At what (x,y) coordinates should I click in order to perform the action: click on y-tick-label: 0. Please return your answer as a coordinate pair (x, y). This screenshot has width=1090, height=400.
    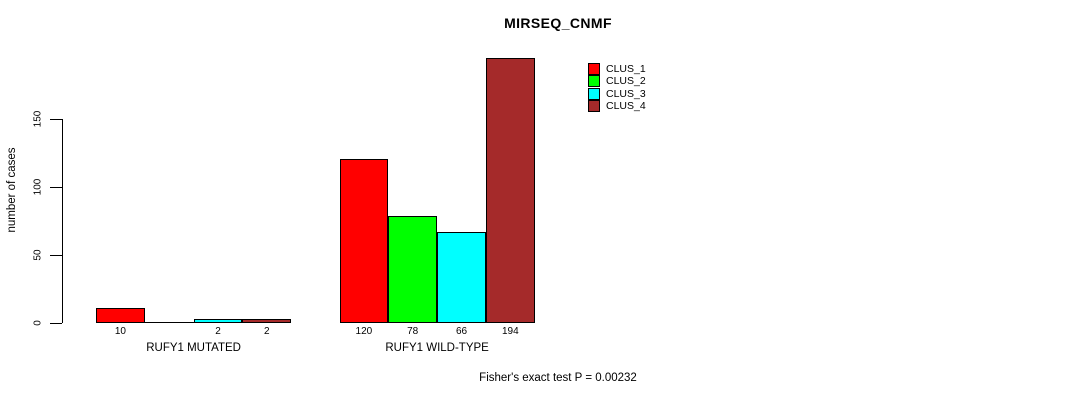
    Looking at the image, I should click on (38, 322).